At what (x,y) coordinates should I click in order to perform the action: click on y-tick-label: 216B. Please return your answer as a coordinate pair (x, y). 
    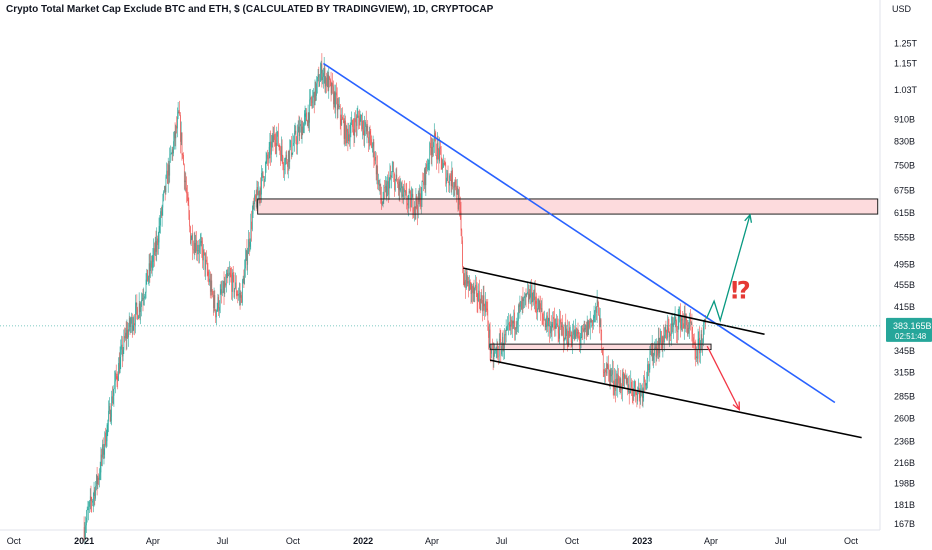
    Looking at the image, I should click on (904, 463).